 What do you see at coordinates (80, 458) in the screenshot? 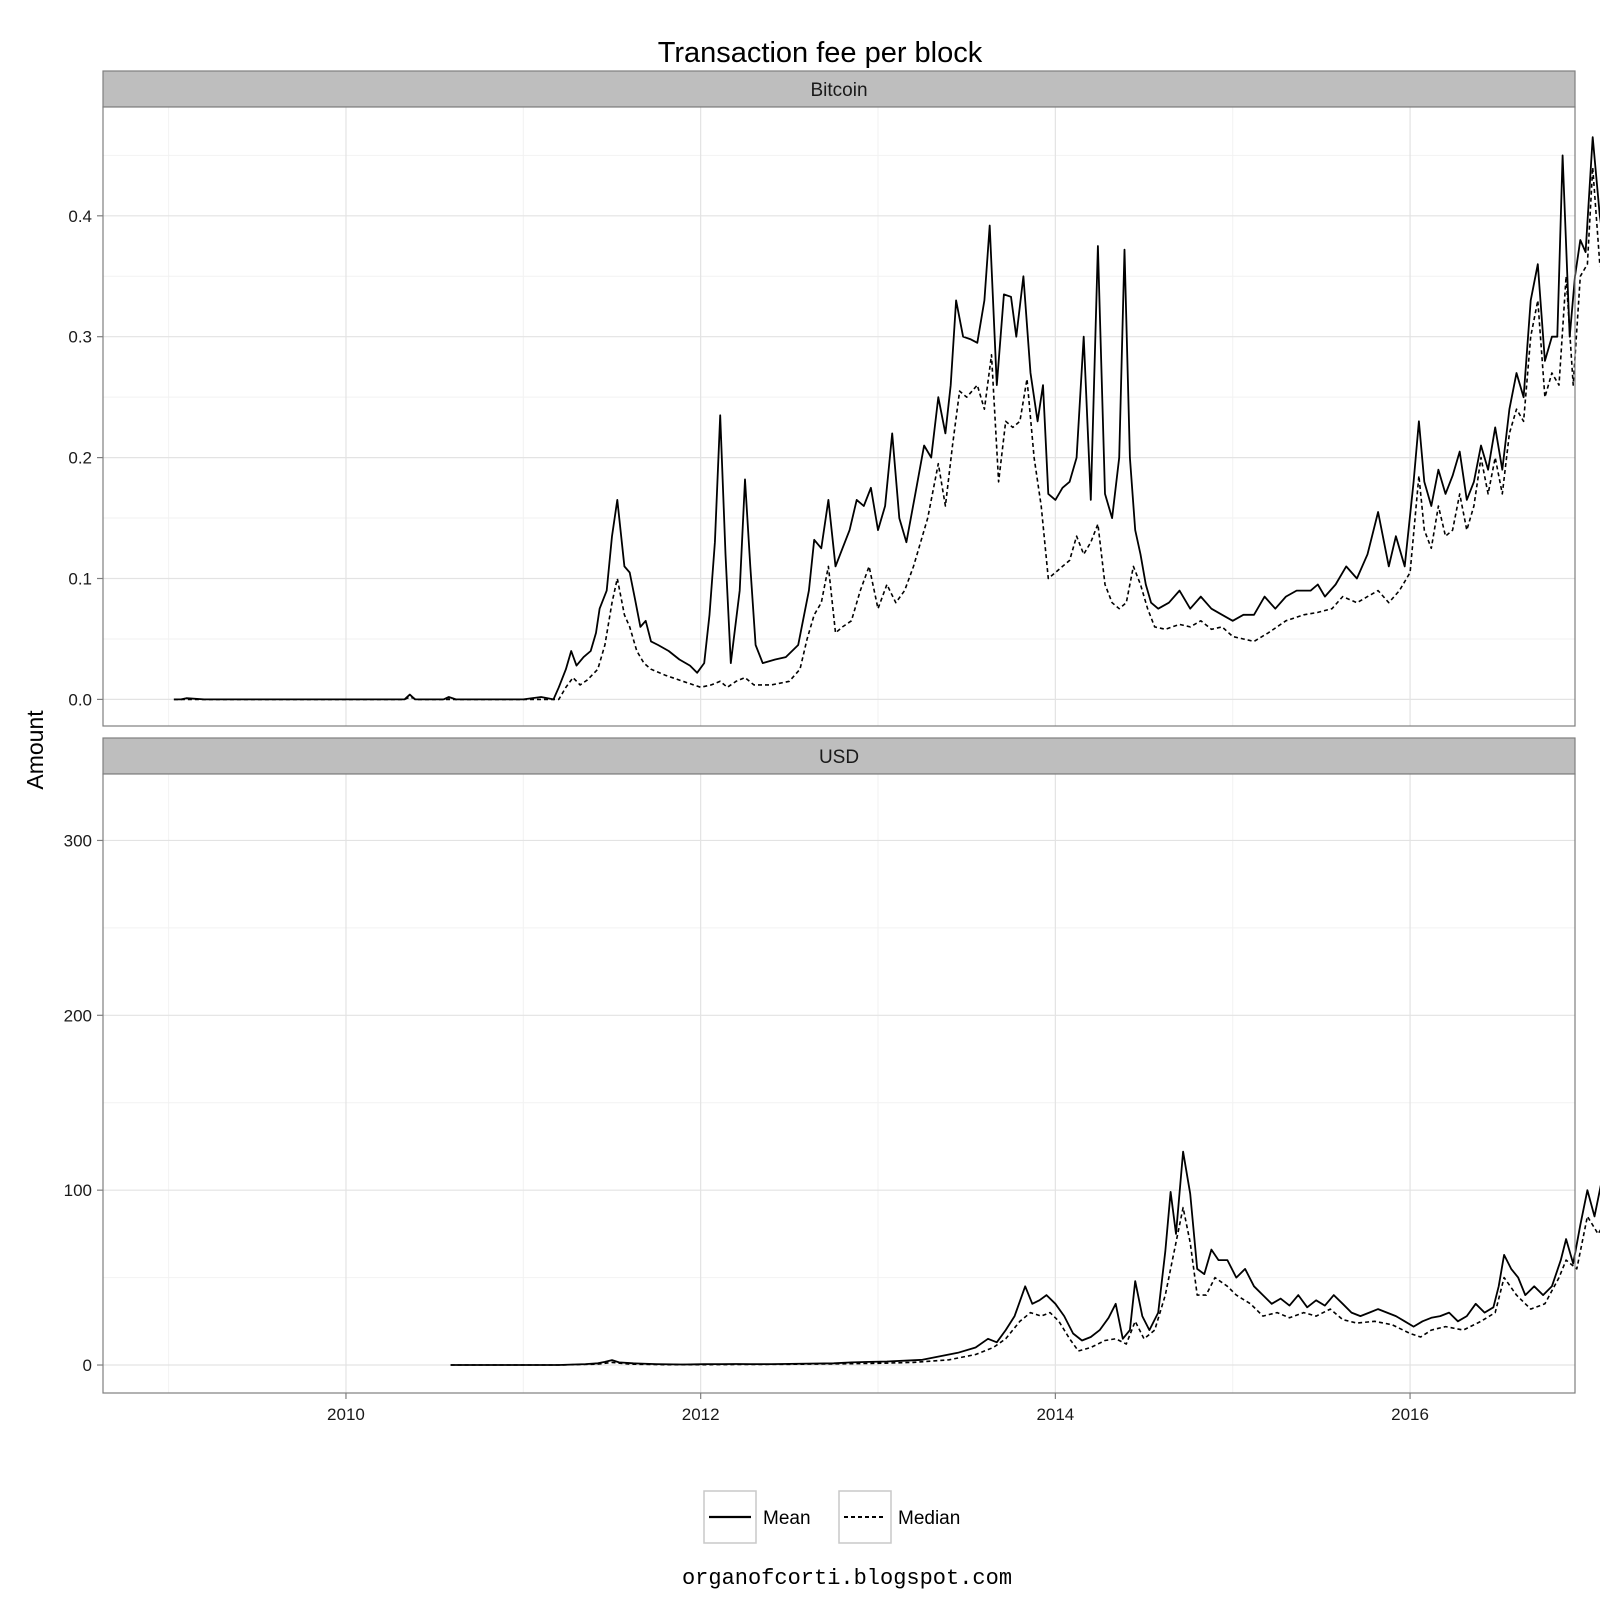
I see `y-tick-label: 0.2` at bounding box center [80, 458].